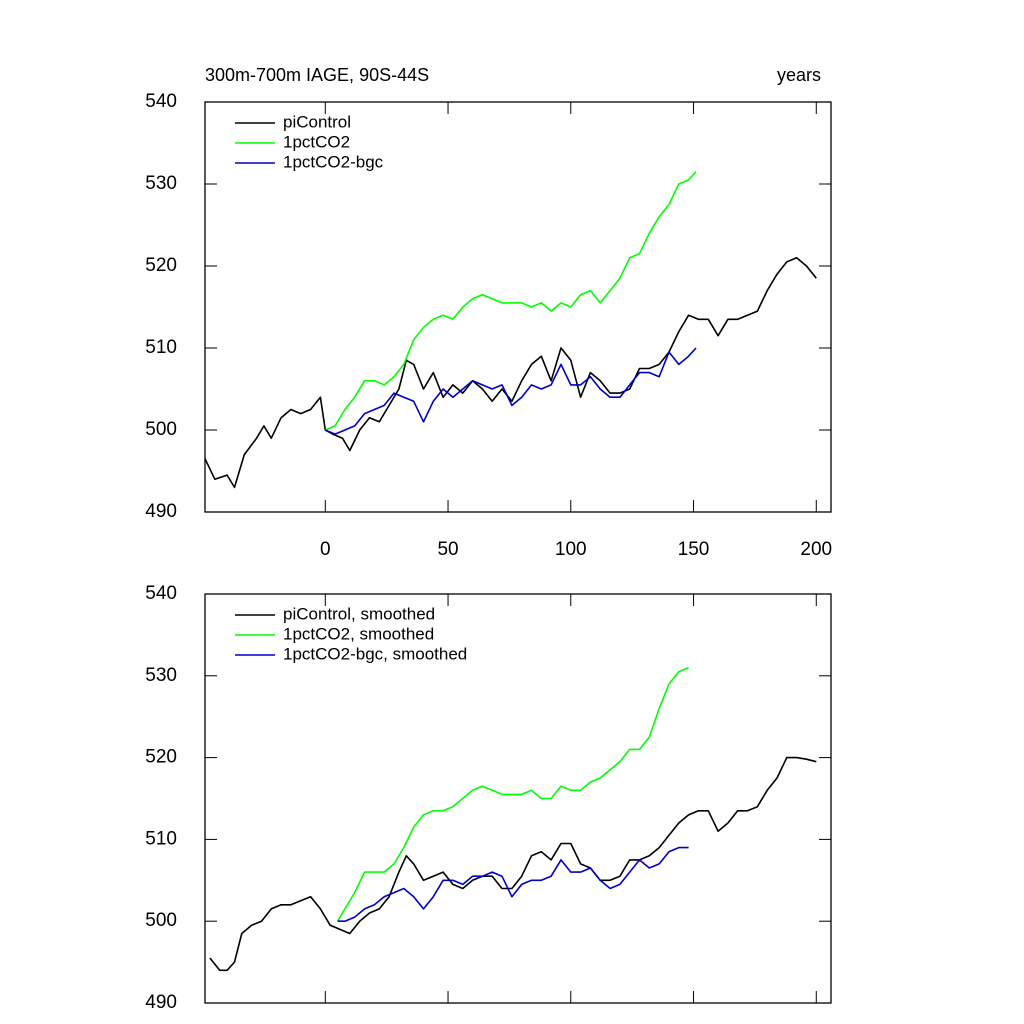 This screenshot has height=1024, width=1024. I want to click on x-tick-label: 100, so click(571, 549).